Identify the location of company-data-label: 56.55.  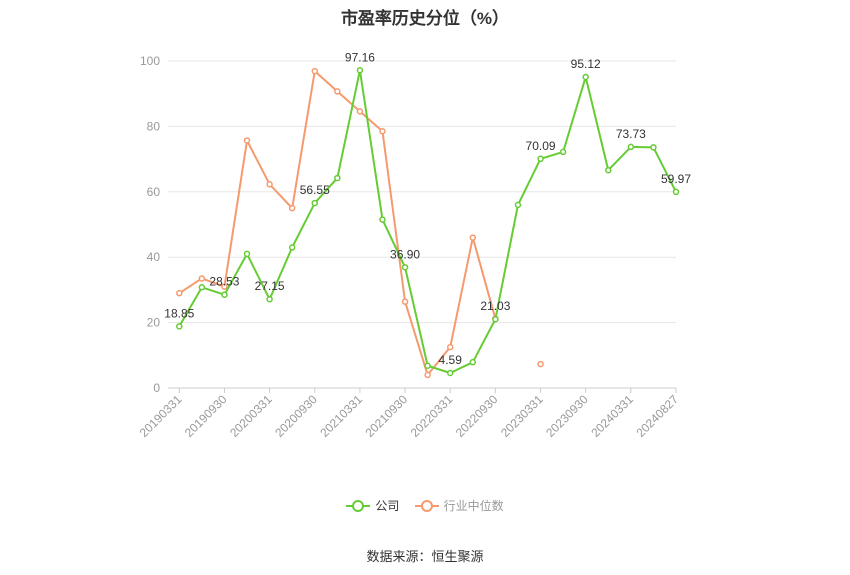
(315, 190).